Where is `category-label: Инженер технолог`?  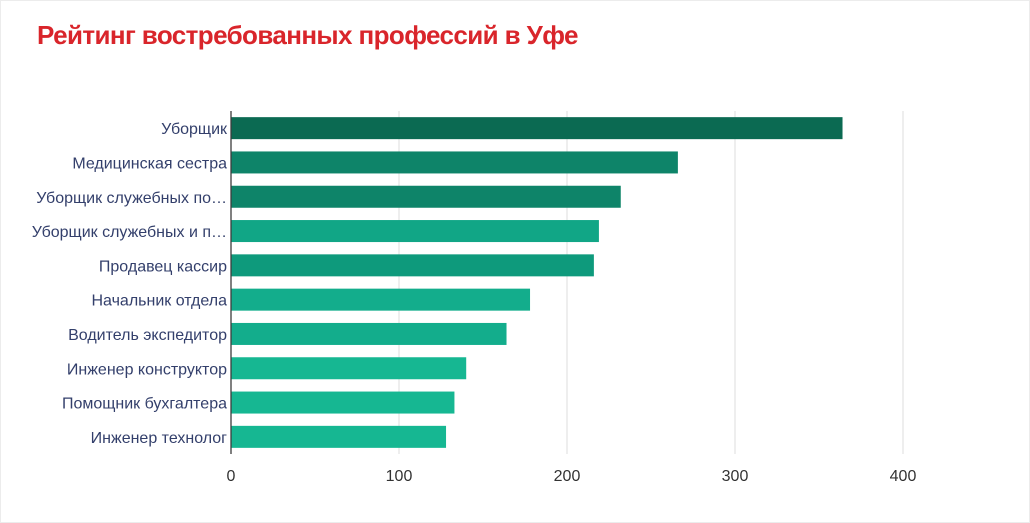 category-label: Инженер технолог is located at coordinates (159, 438).